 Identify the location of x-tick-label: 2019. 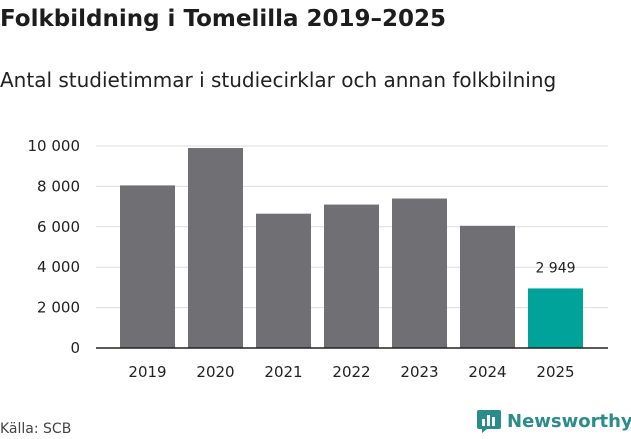
(147, 372).